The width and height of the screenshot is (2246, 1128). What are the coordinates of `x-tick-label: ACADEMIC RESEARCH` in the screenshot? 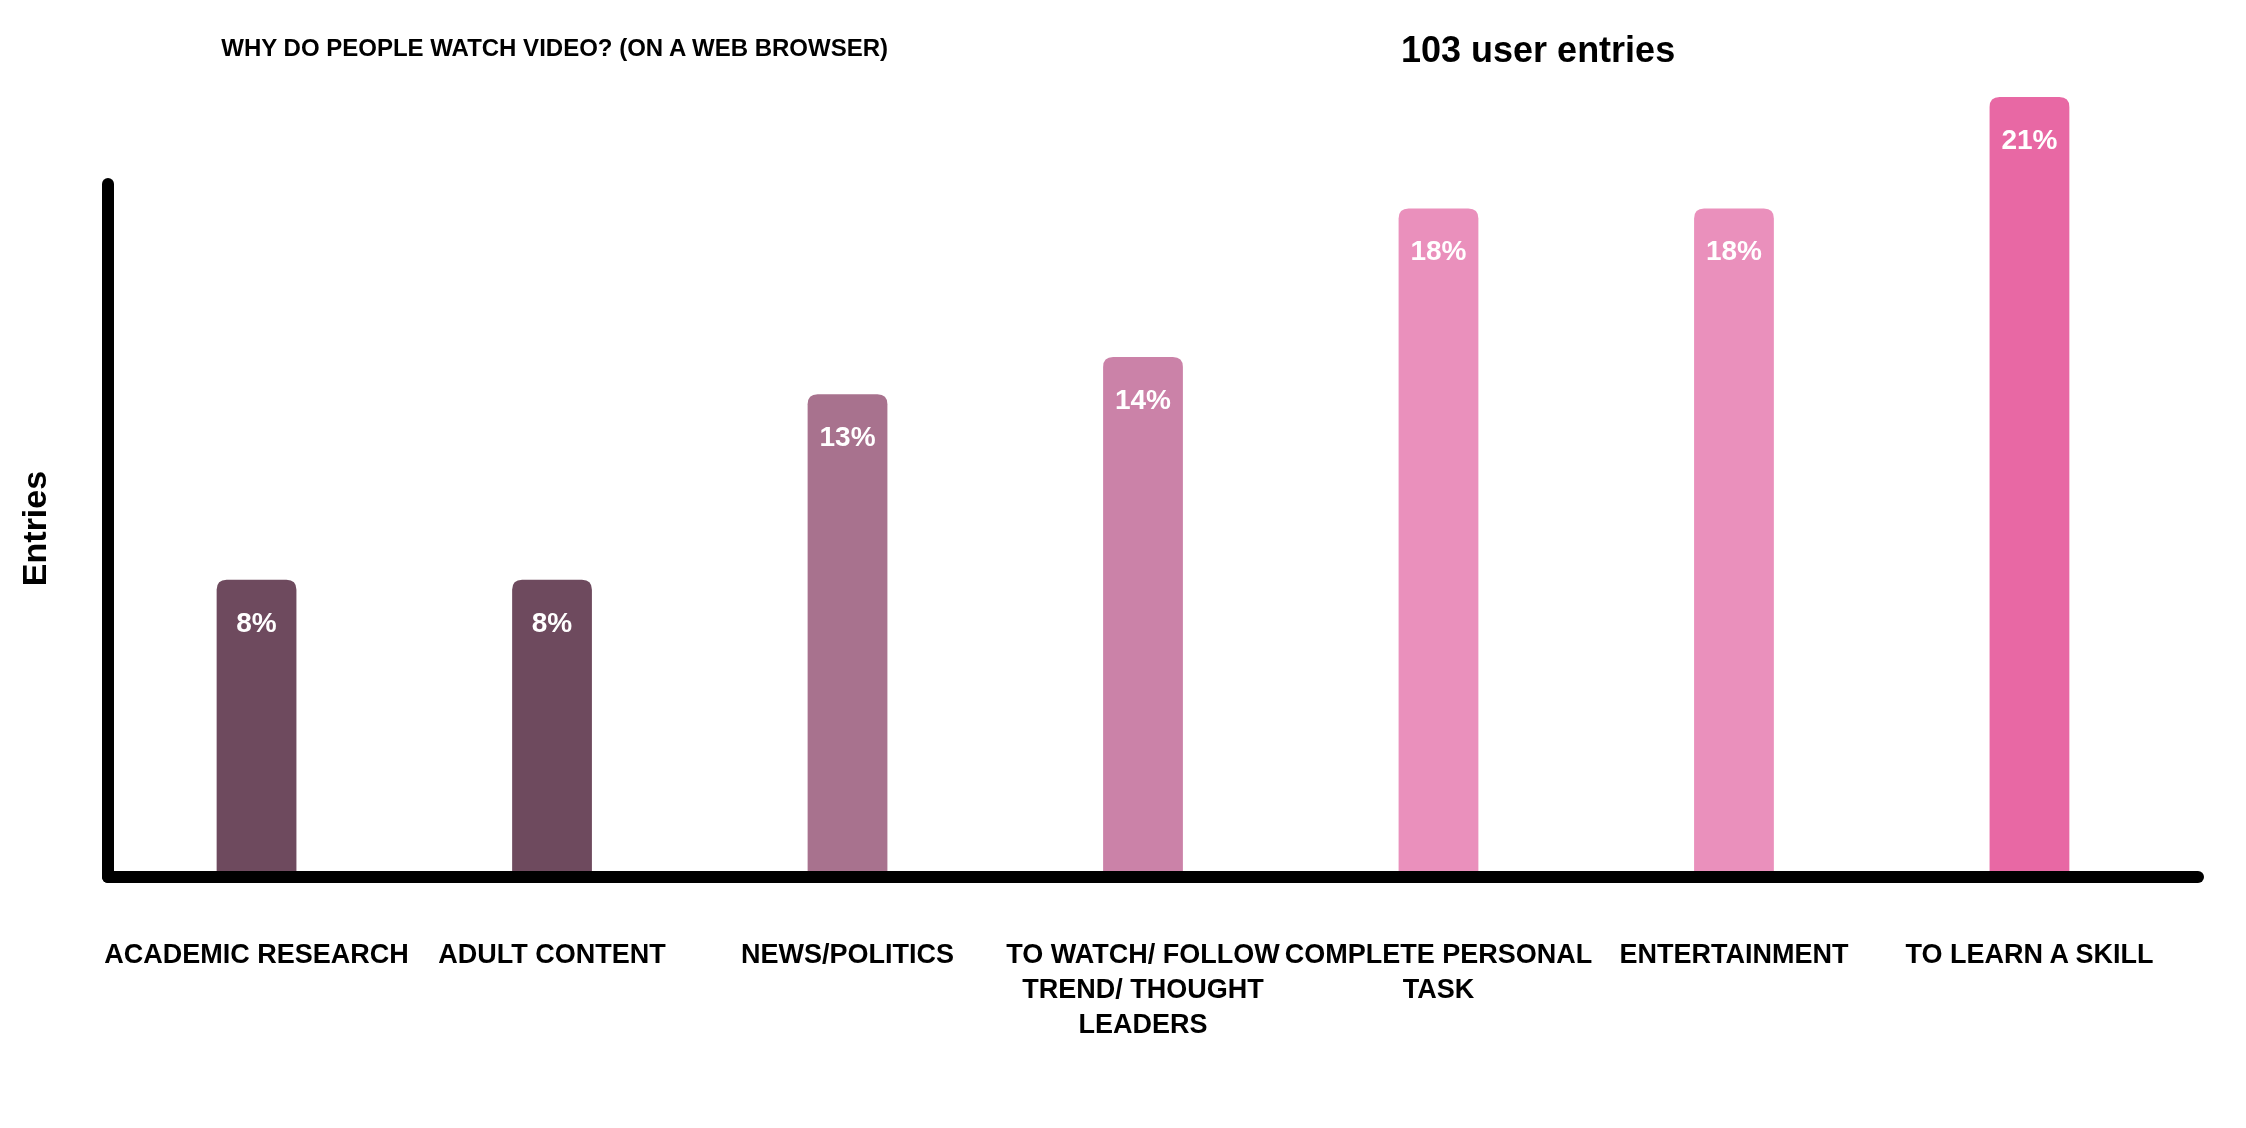 It's located at (256, 954).